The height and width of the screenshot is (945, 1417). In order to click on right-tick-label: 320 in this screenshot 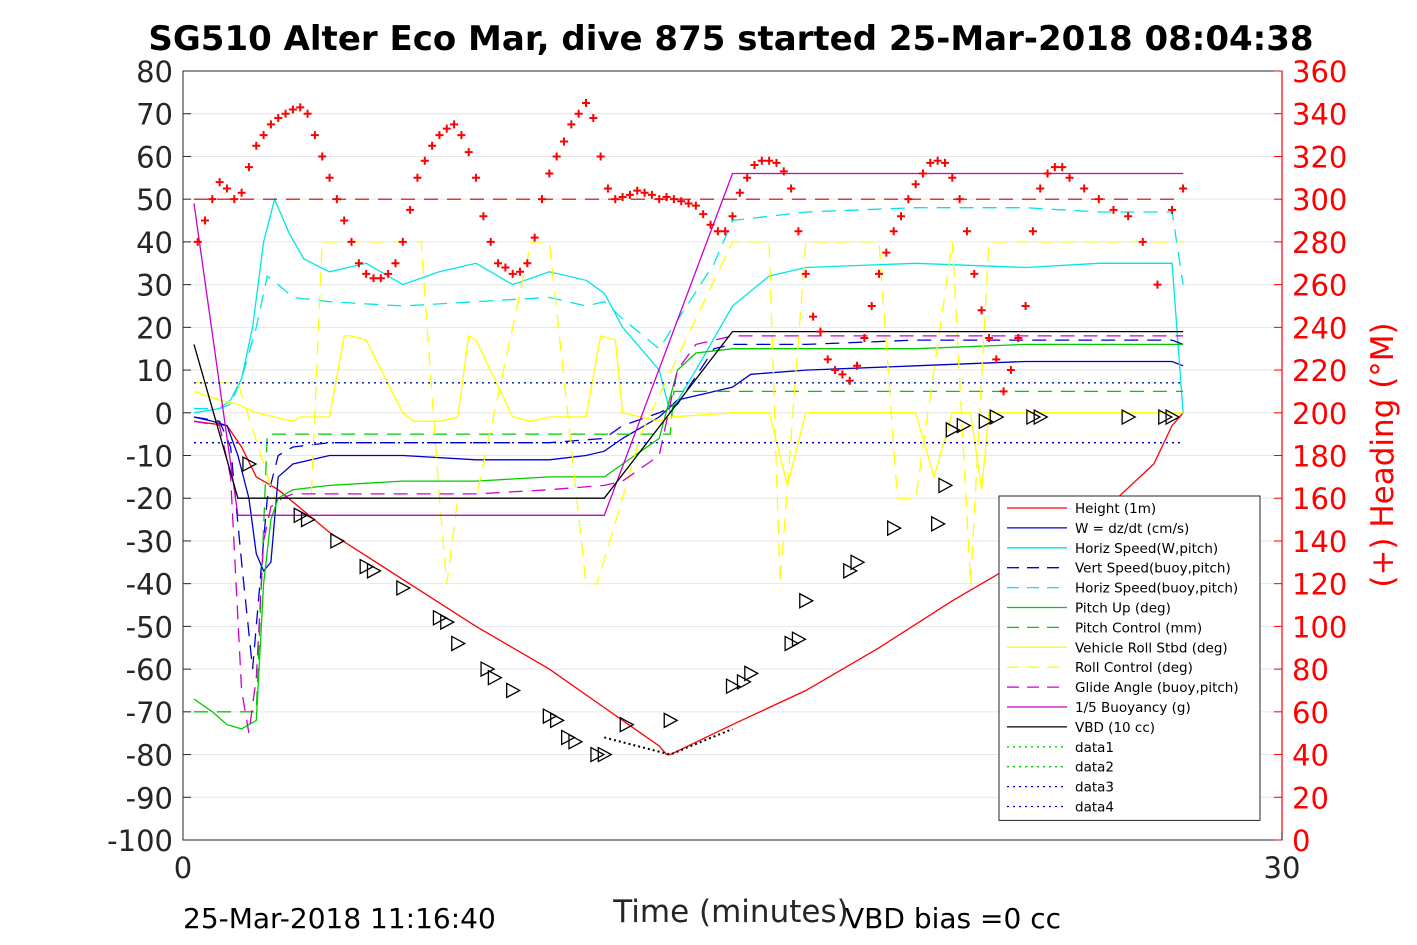, I will do `click(1319, 157)`.